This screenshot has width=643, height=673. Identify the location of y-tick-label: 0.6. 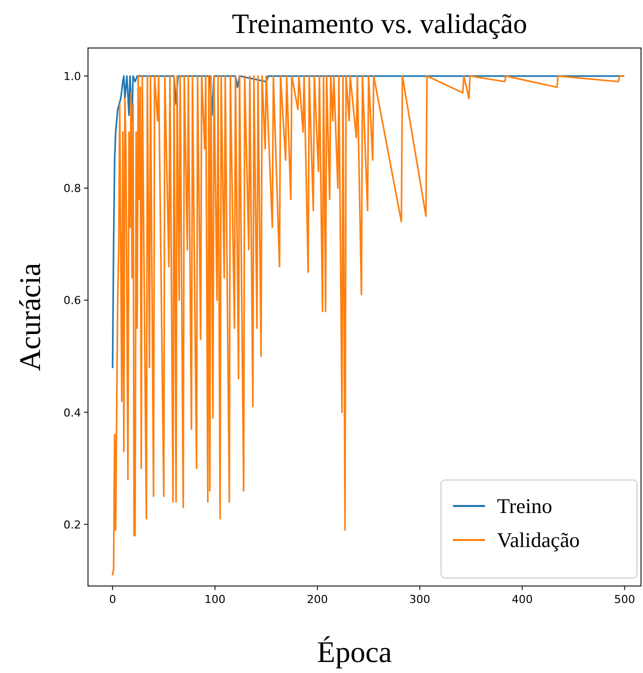
(72, 301).